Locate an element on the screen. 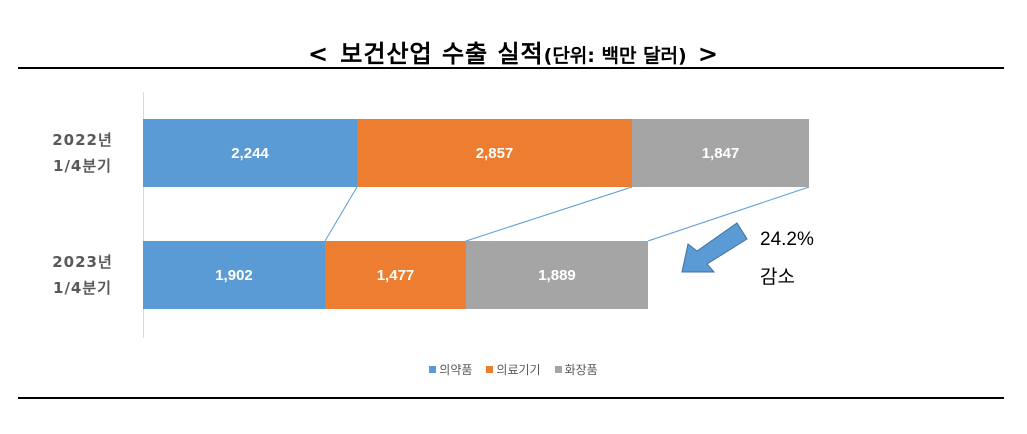  legend-item-device: 의료기기 is located at coordinates (513, 369).